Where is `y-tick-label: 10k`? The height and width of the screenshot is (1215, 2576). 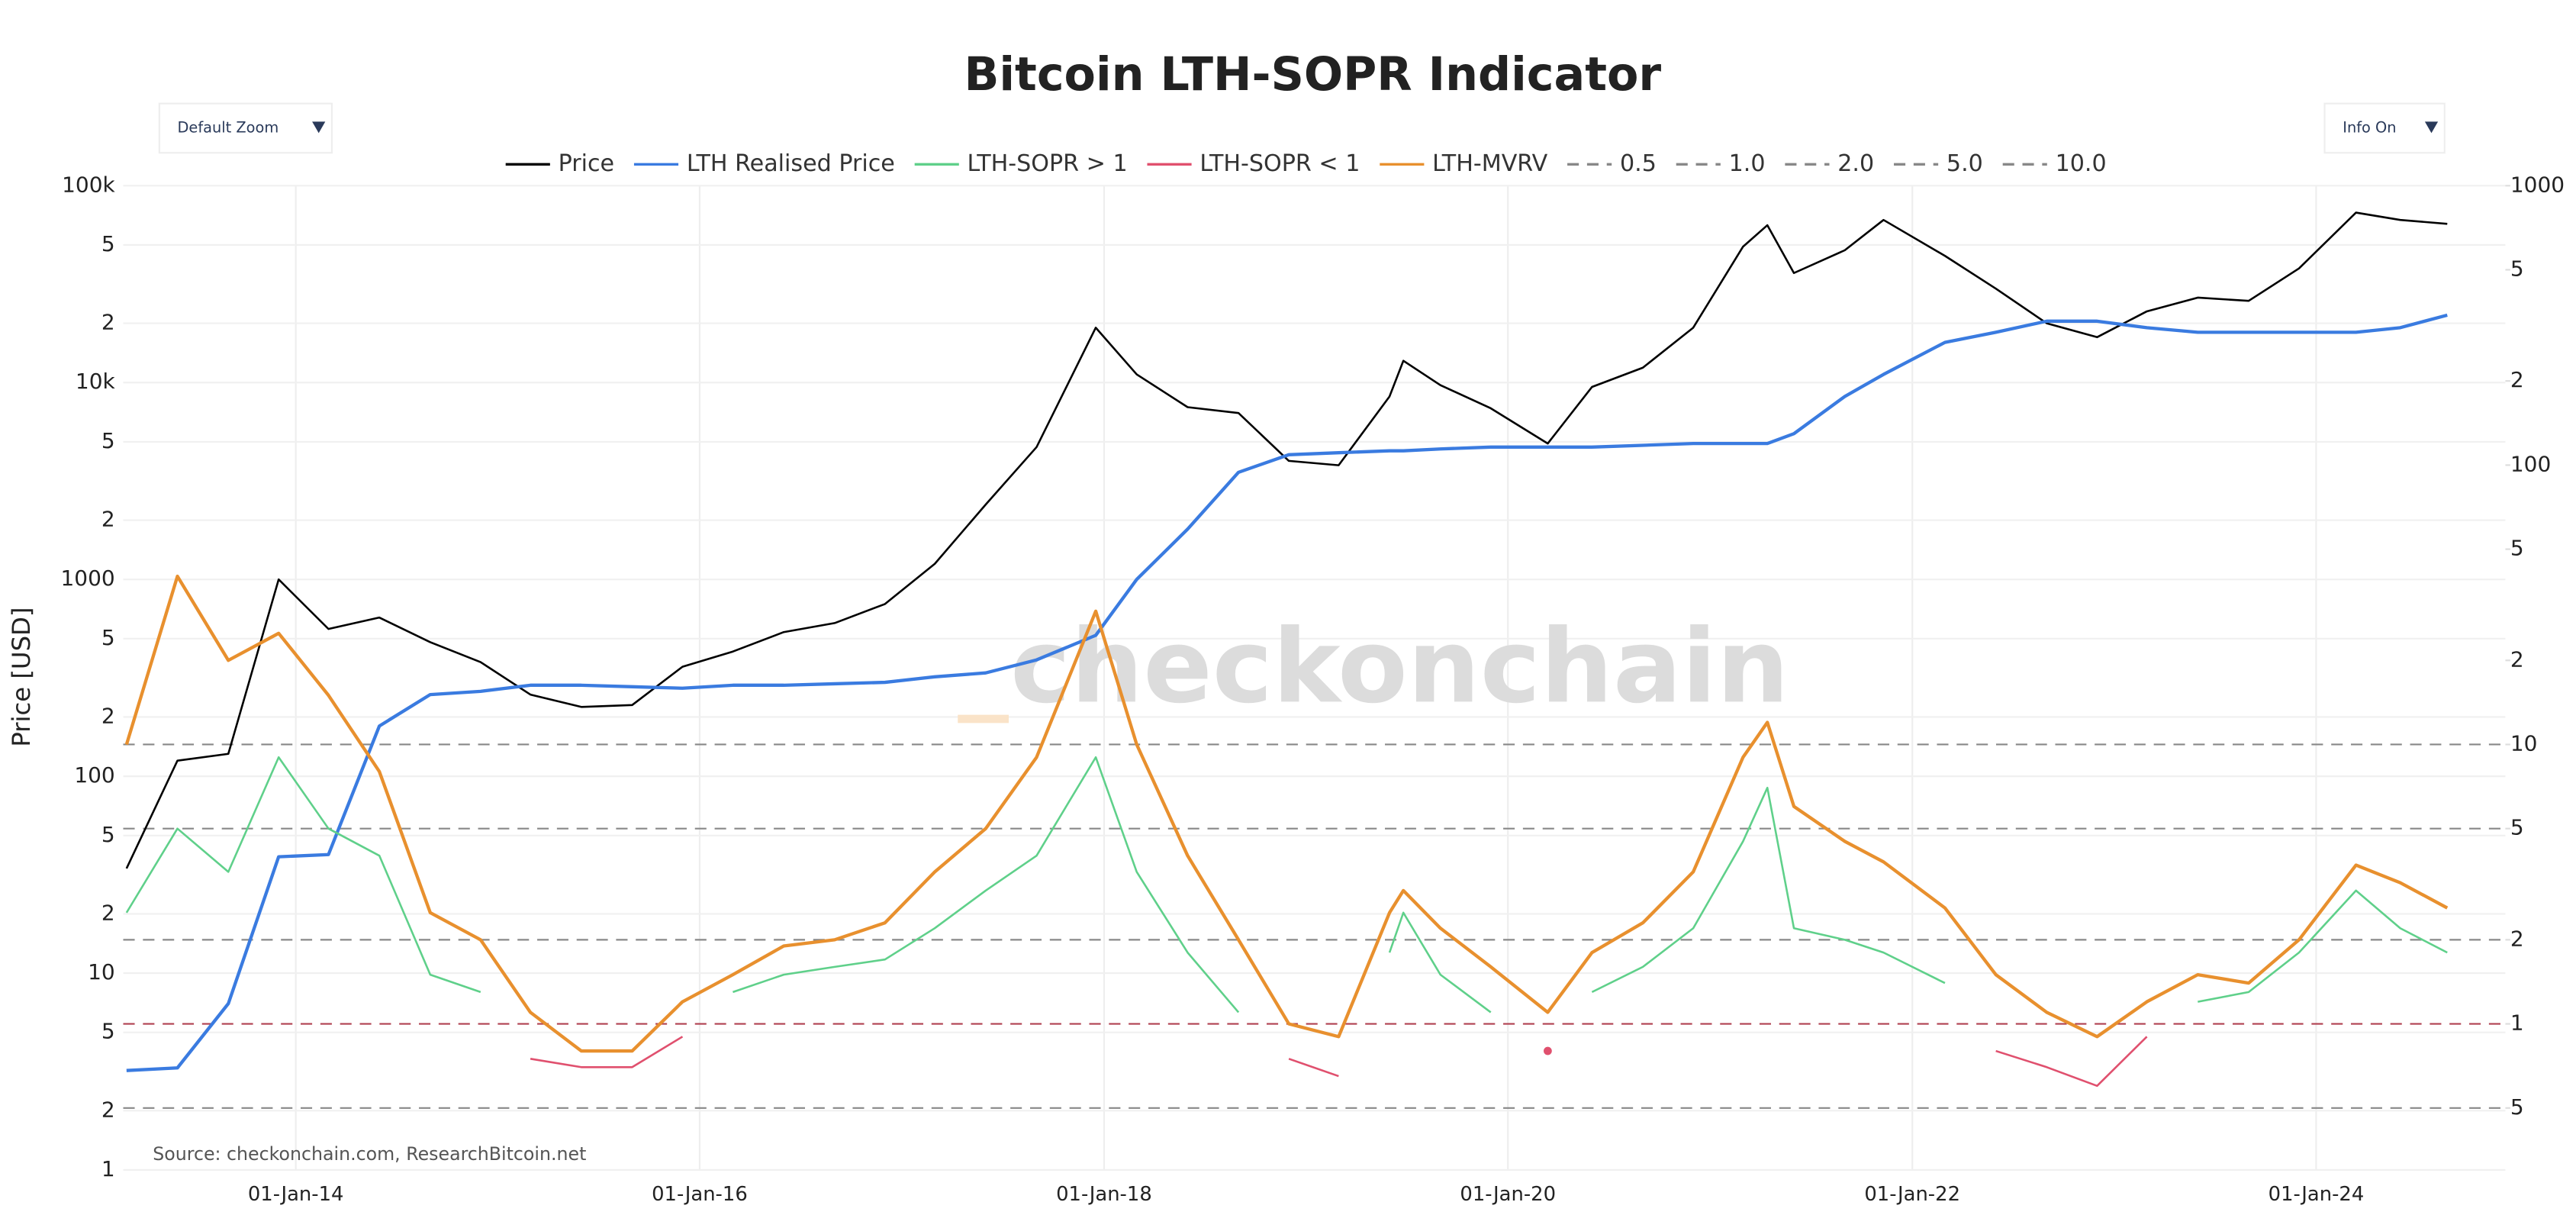 y-tick-label: 10k is located at coordinates (96, 381).